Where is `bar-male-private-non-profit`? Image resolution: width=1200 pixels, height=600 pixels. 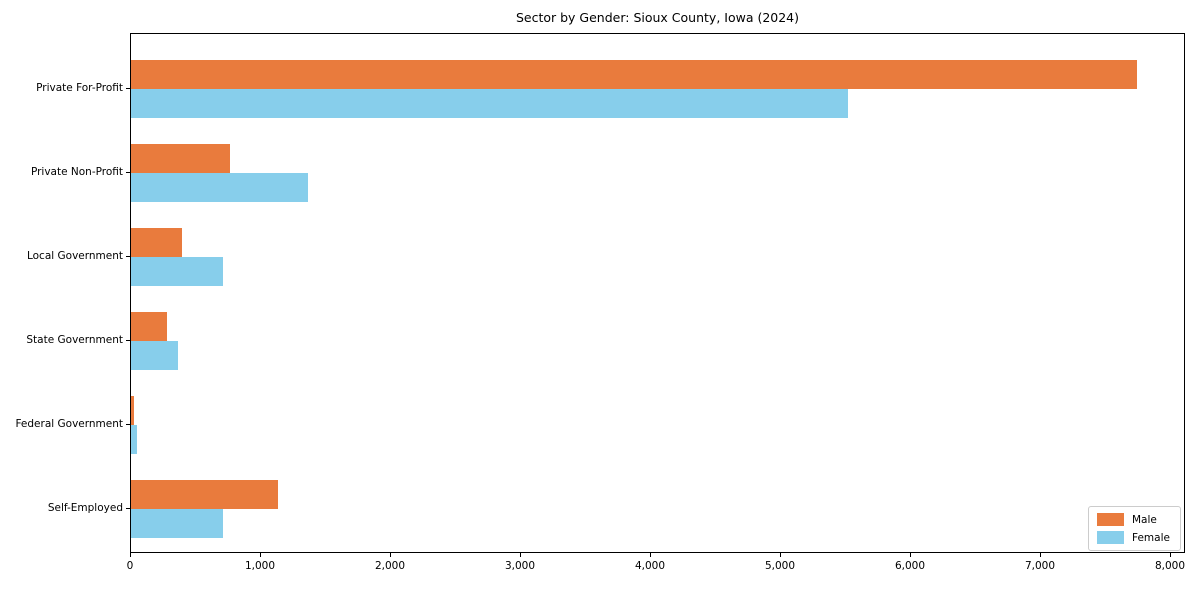 bar-male-private-non-profit is located at coordinates (181, 159).